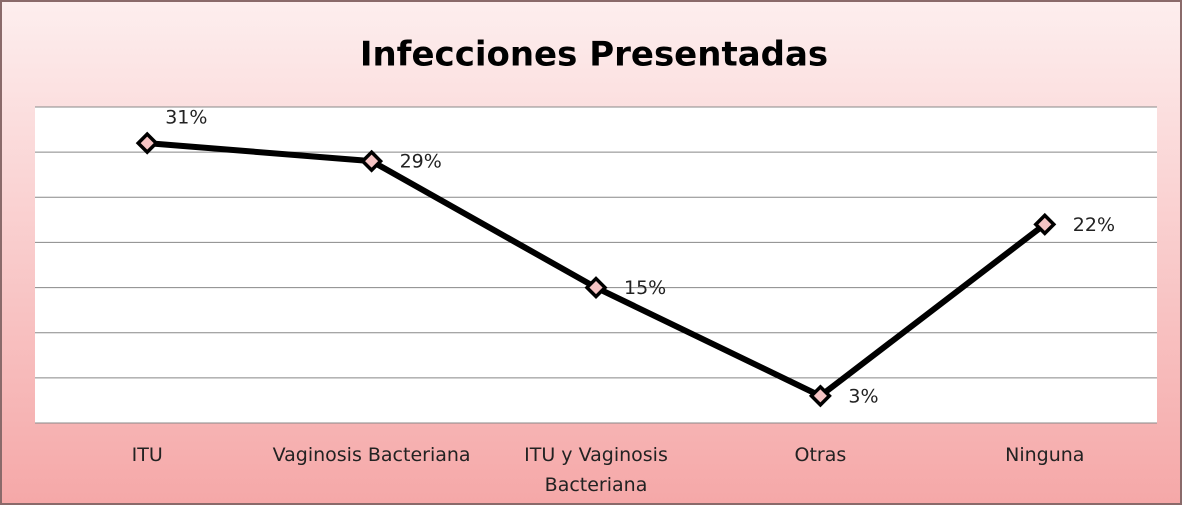  I want to click on data-label: 15%, so click(645, 288).